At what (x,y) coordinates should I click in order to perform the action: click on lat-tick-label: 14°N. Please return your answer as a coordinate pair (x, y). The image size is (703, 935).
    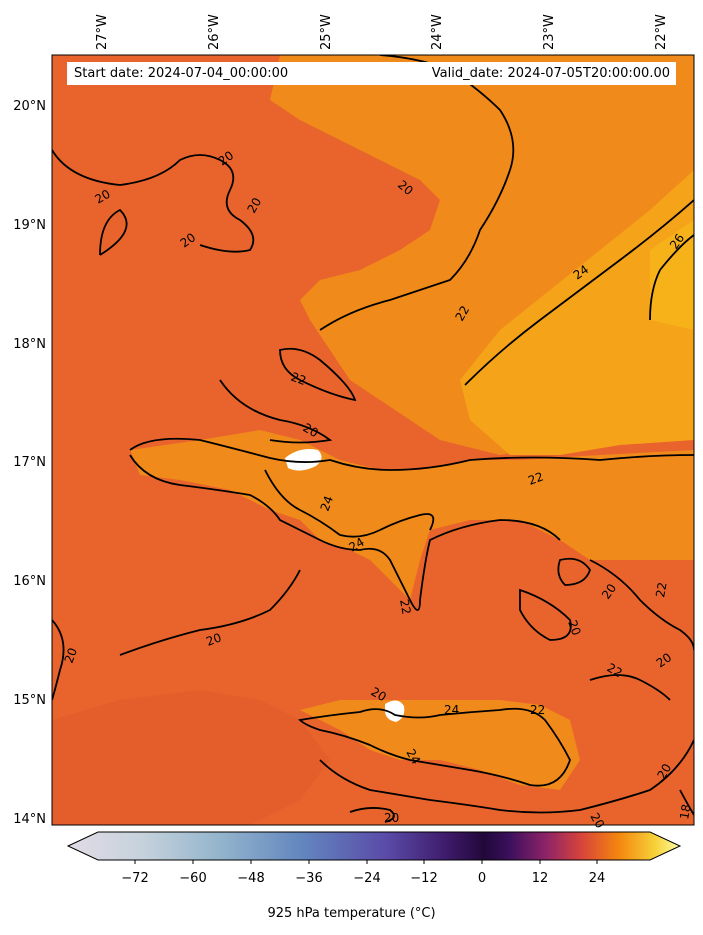
    Looking at the image, I should click on (29, 819).